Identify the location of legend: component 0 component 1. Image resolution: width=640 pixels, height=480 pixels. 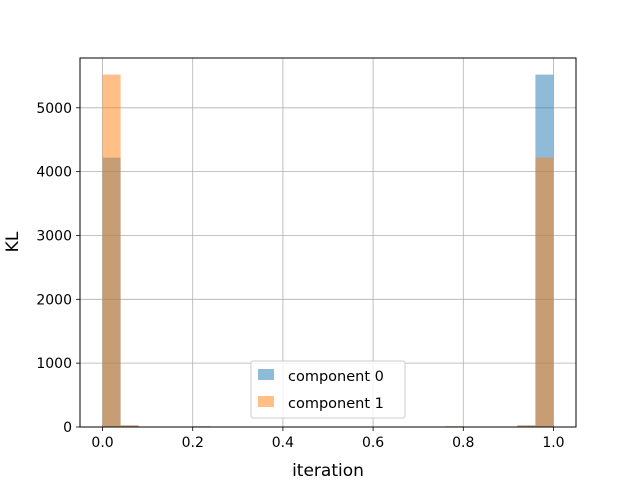
(328, 389).